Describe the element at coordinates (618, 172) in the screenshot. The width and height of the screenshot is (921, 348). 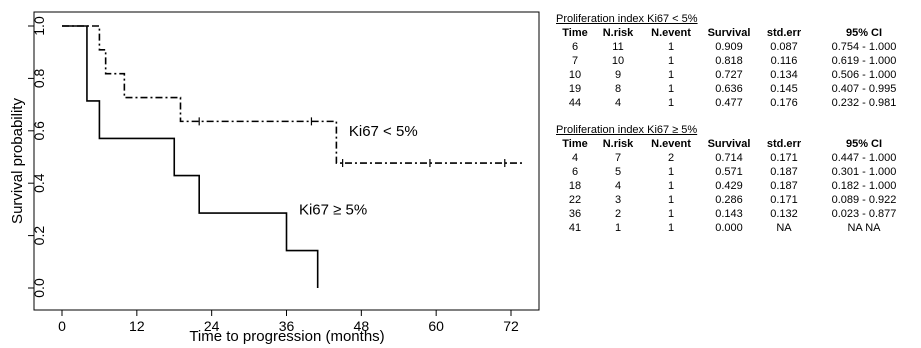
I see `table-cell: 5` at that location.